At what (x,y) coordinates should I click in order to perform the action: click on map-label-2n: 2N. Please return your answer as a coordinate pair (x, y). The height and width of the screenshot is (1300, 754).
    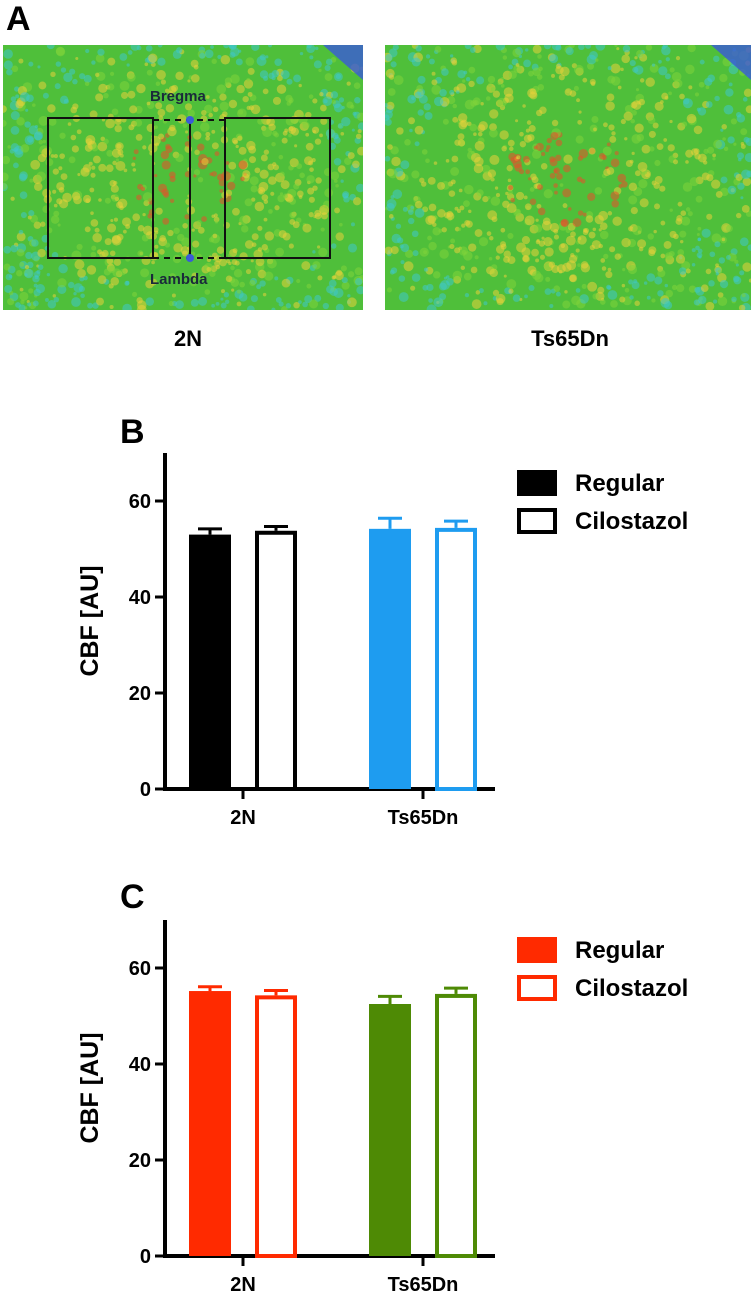
    Looking at the image, I should click on (188, 338).